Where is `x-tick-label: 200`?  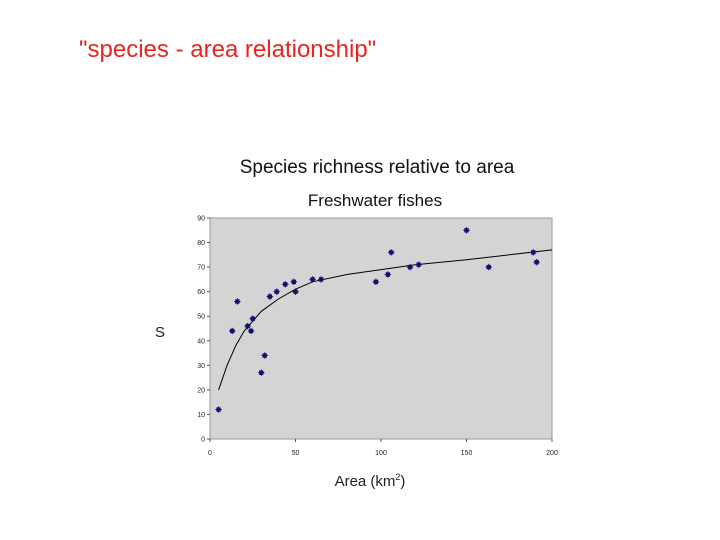 x-tick-label: 200 is located at coordinates (552, 453).